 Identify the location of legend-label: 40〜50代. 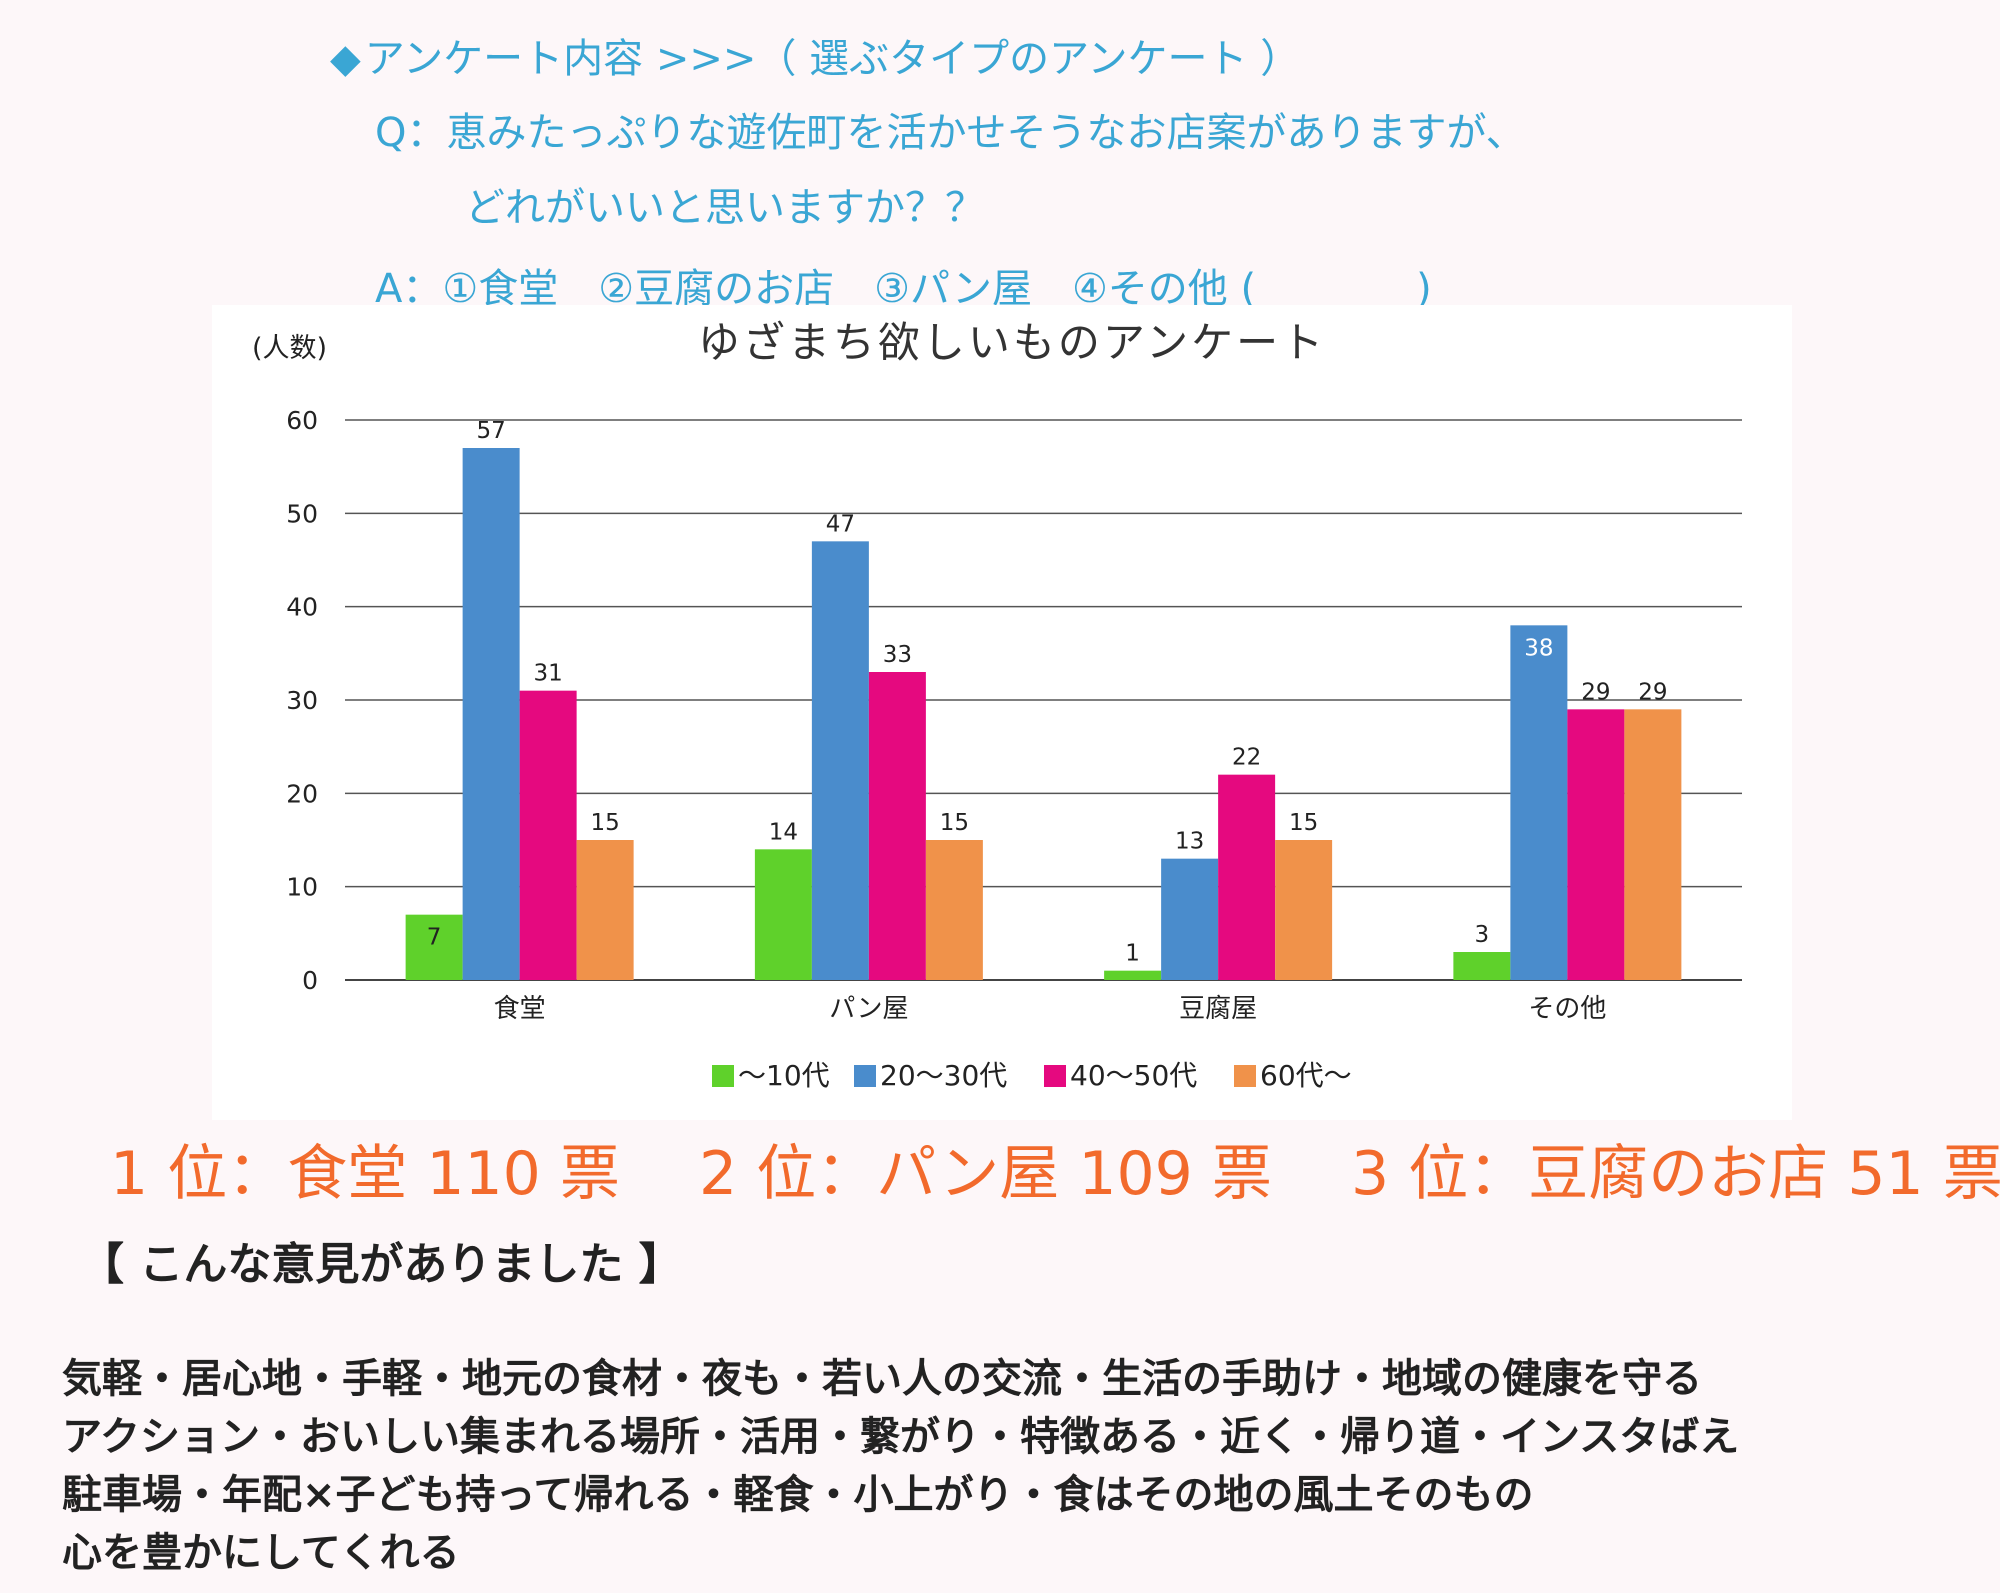
(1133, 1075).